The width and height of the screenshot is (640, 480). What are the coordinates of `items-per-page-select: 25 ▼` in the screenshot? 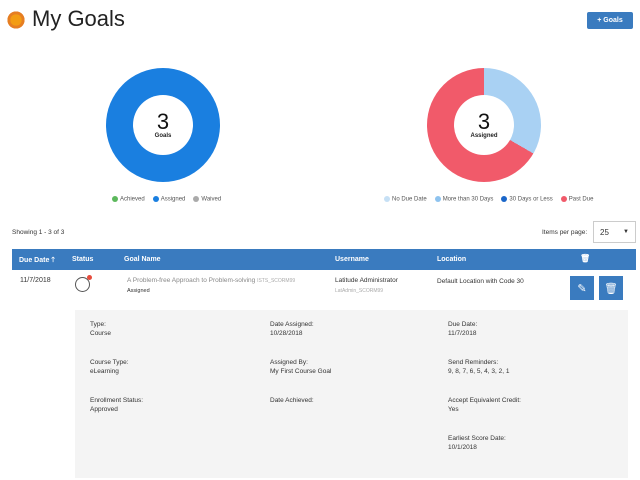 It's located at (614, 232).